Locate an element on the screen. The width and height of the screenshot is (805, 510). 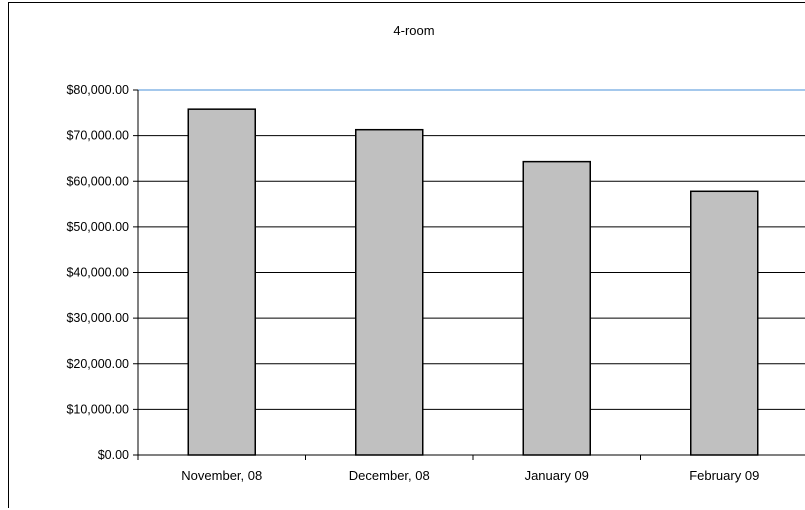
y-tick-label: $0.00 is located at coordinates (113, 455).